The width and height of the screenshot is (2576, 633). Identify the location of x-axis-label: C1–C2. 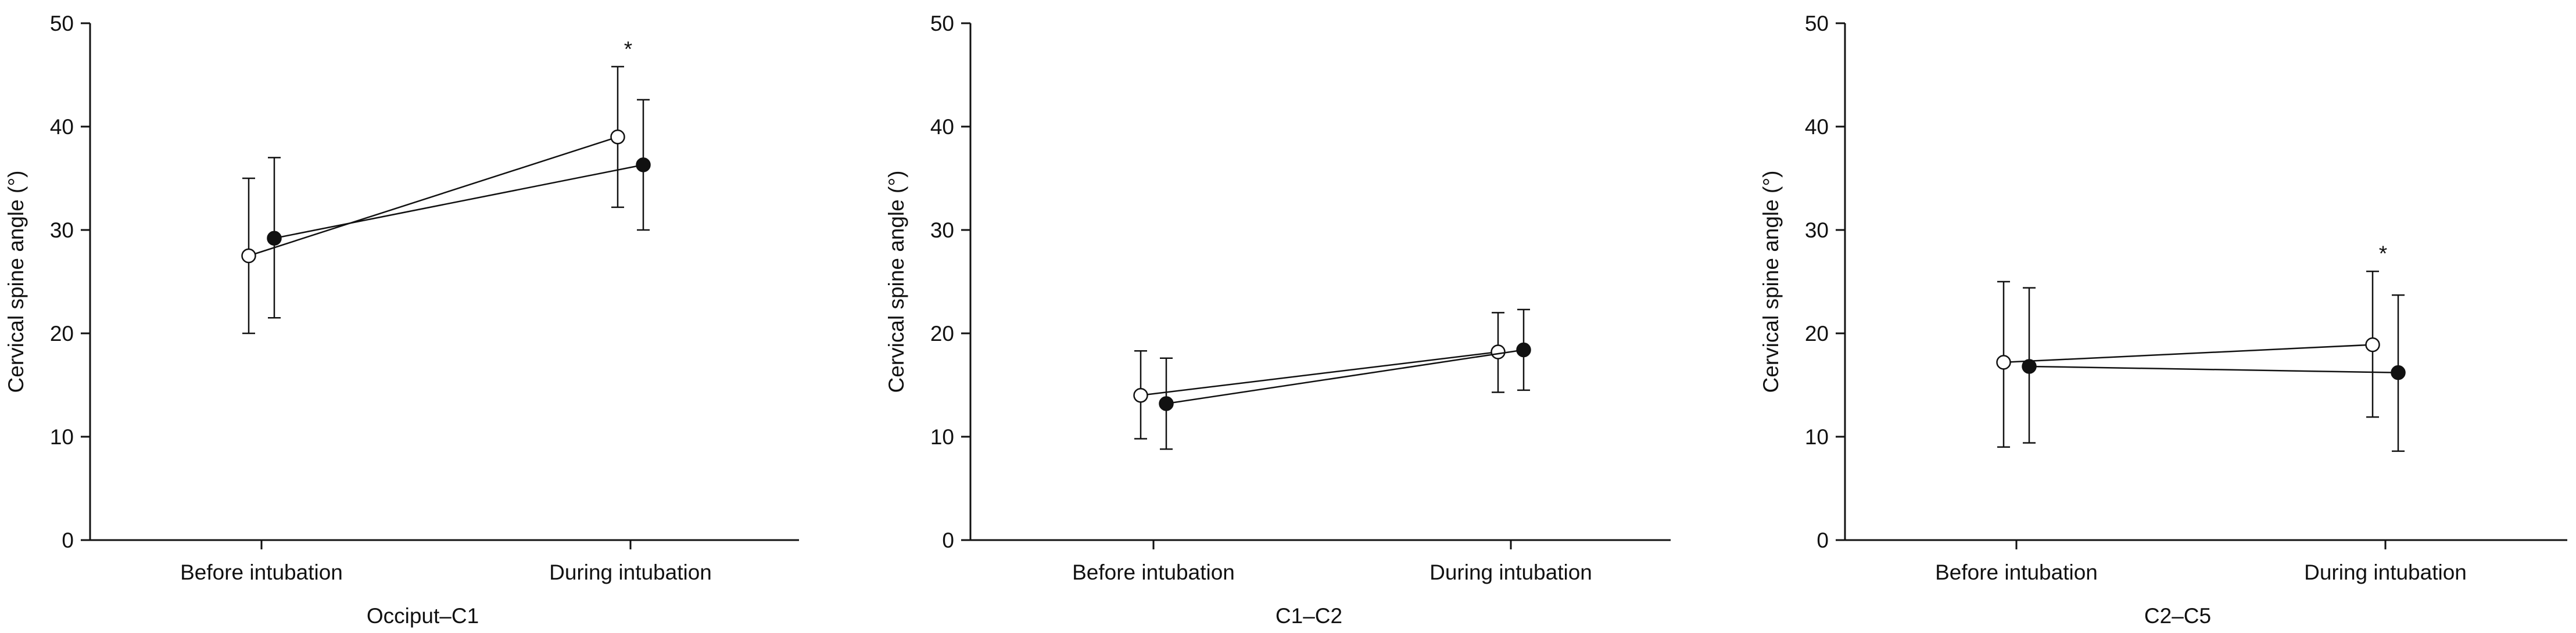
(1309, 616).